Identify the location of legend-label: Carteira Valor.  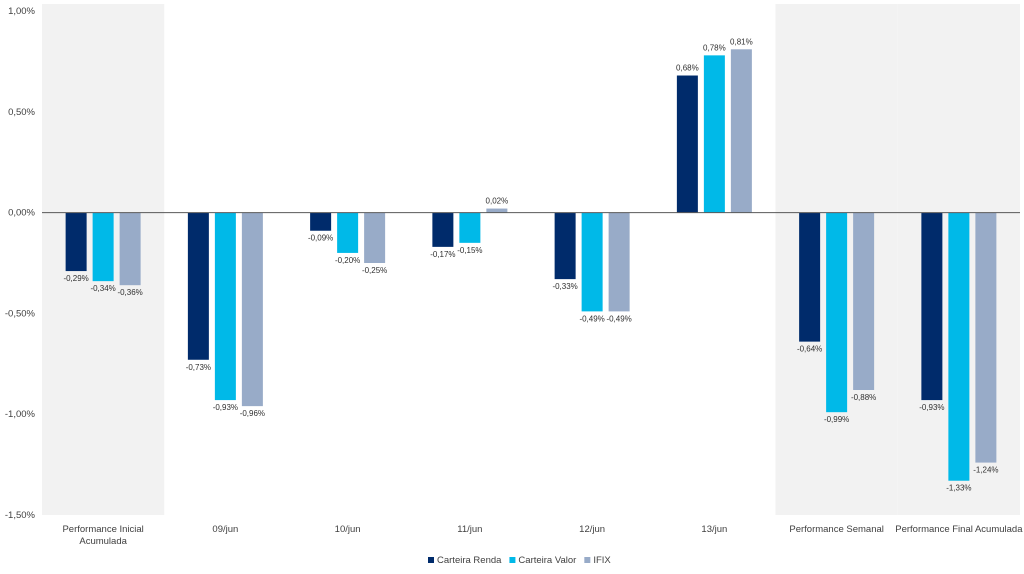
(547, 560).